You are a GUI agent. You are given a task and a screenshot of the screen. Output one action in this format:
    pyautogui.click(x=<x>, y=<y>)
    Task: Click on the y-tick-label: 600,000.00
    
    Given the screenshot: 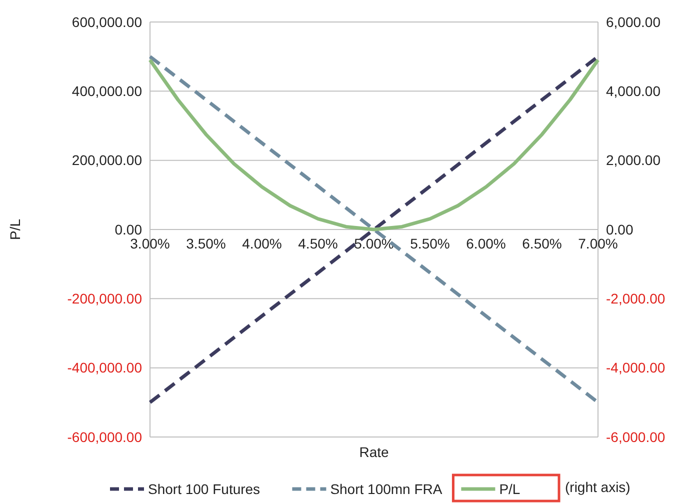 What is the action you would take?
    pyautogui.click(x=107, y=22)
    